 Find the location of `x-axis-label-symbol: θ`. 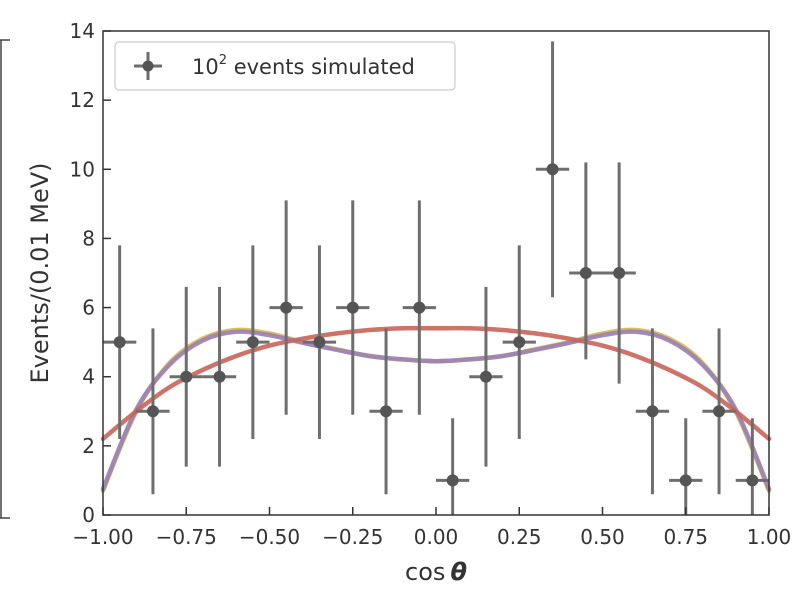

x-axis-label-symbol: θ is located at coordinates (458, 572).